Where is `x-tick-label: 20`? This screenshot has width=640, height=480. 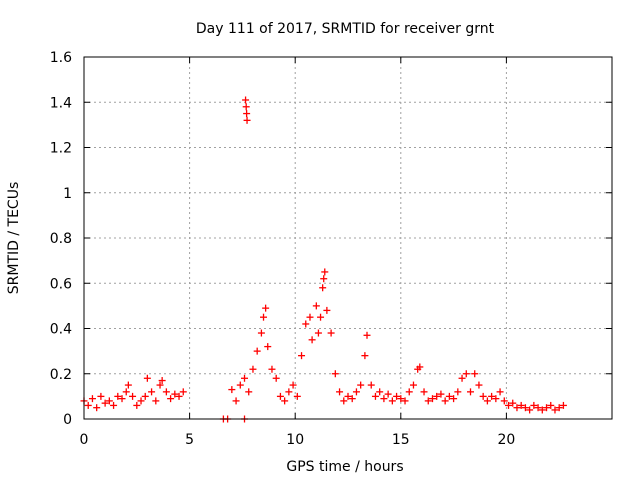 x-tick-label: 20 is located at coordinates (506, 440).